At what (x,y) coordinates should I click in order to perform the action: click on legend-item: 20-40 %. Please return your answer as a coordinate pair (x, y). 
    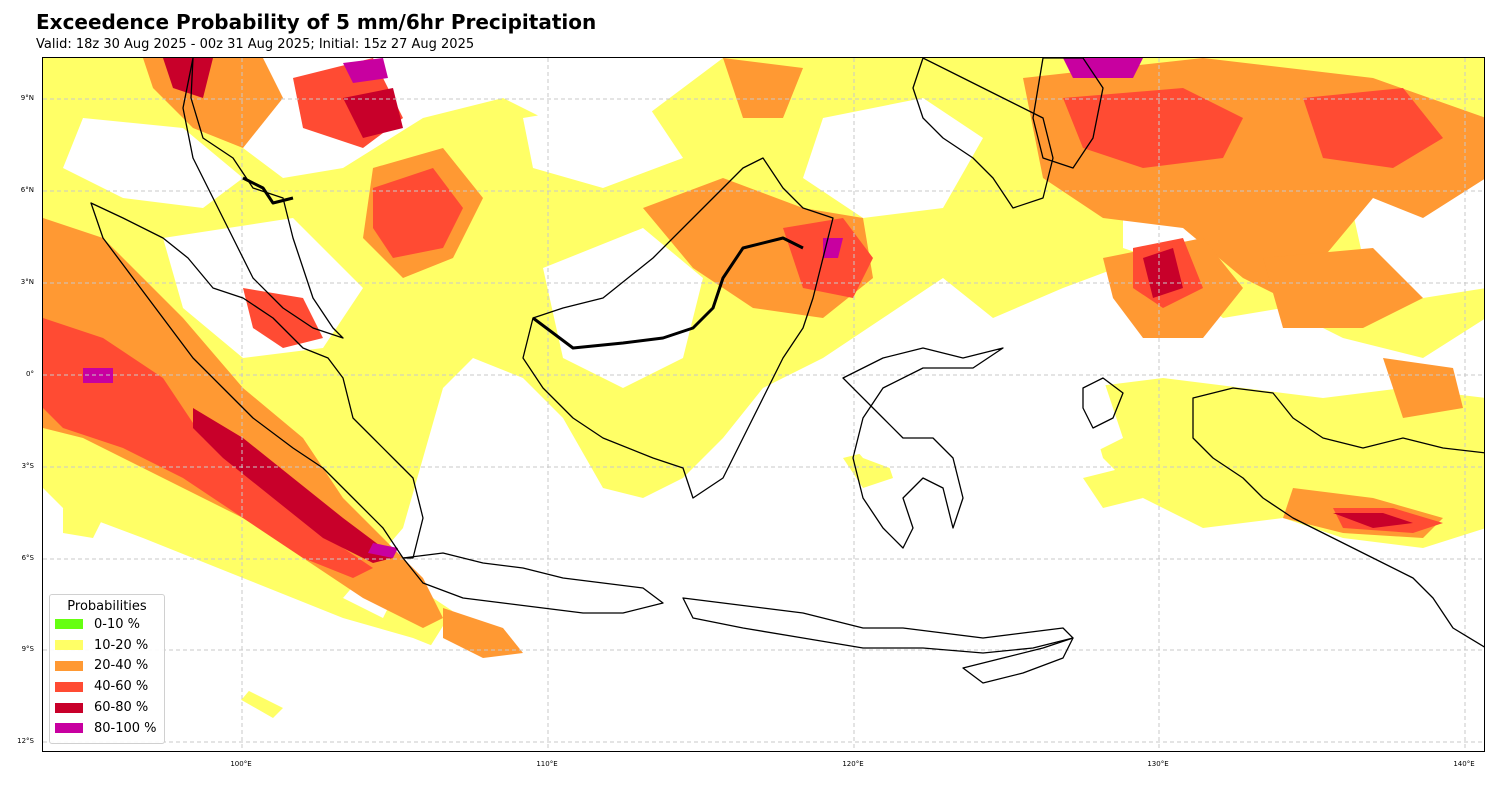
    Looking at the image, I should click on (107, 666).